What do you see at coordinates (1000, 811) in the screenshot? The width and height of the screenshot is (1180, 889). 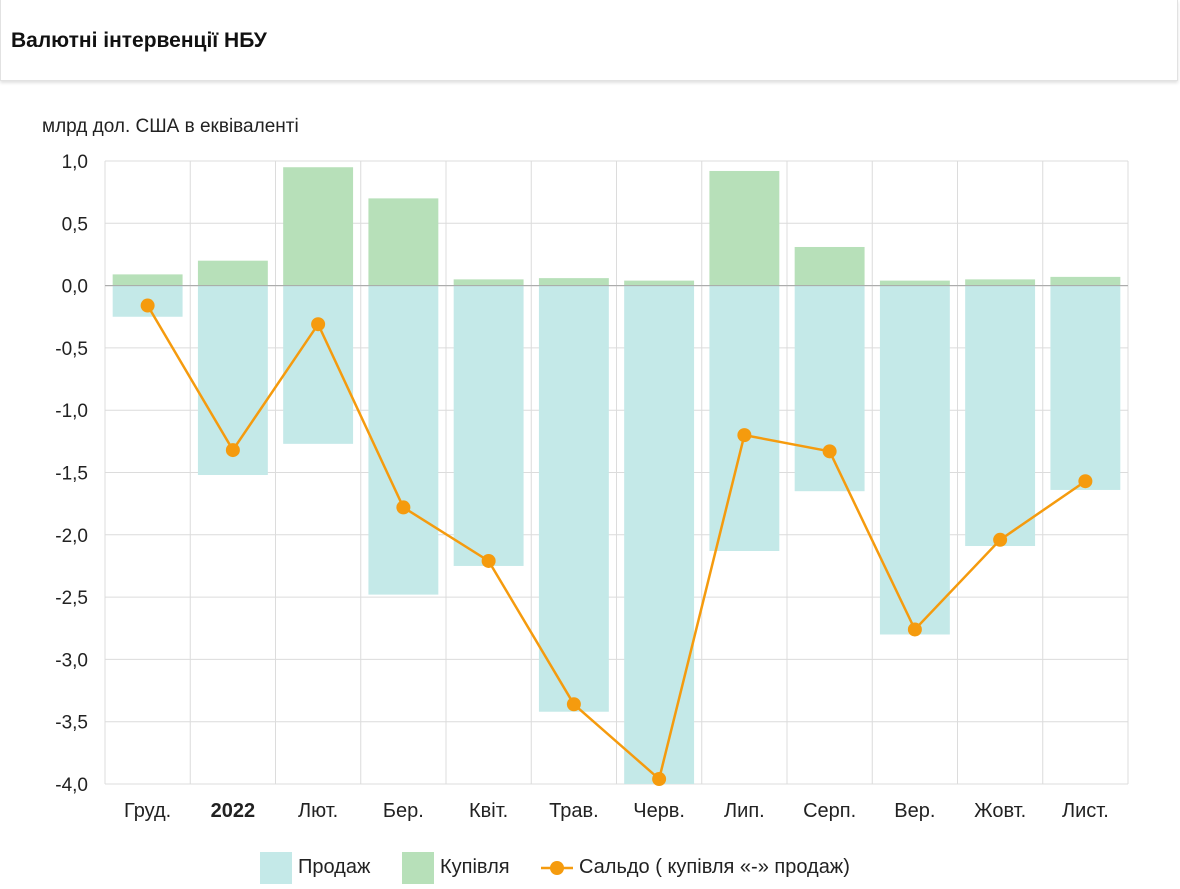 I see `x-tick-label: Жовт.` at bounding box center [1000, 811].